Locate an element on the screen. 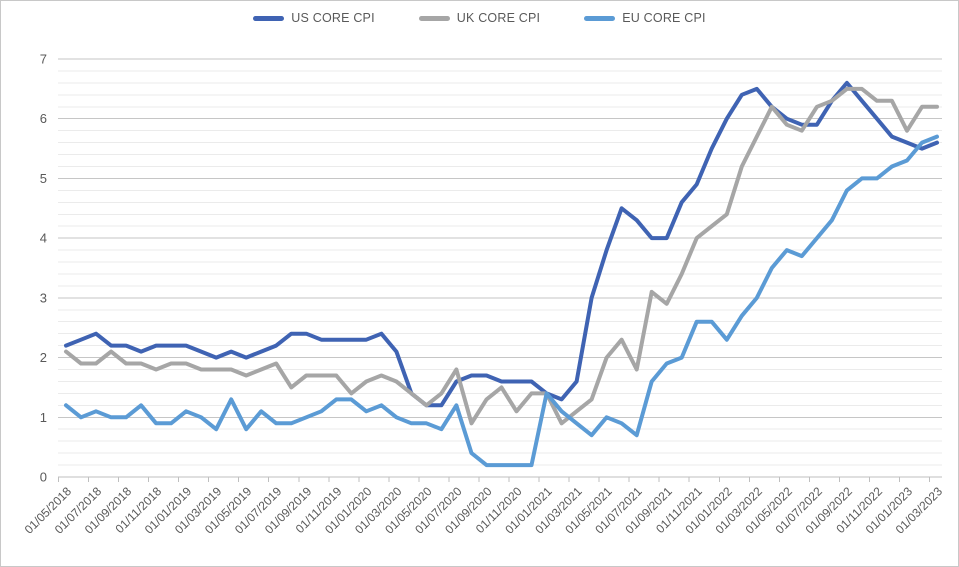  y-axis-label: 4 is located at coordinates (43, 238).